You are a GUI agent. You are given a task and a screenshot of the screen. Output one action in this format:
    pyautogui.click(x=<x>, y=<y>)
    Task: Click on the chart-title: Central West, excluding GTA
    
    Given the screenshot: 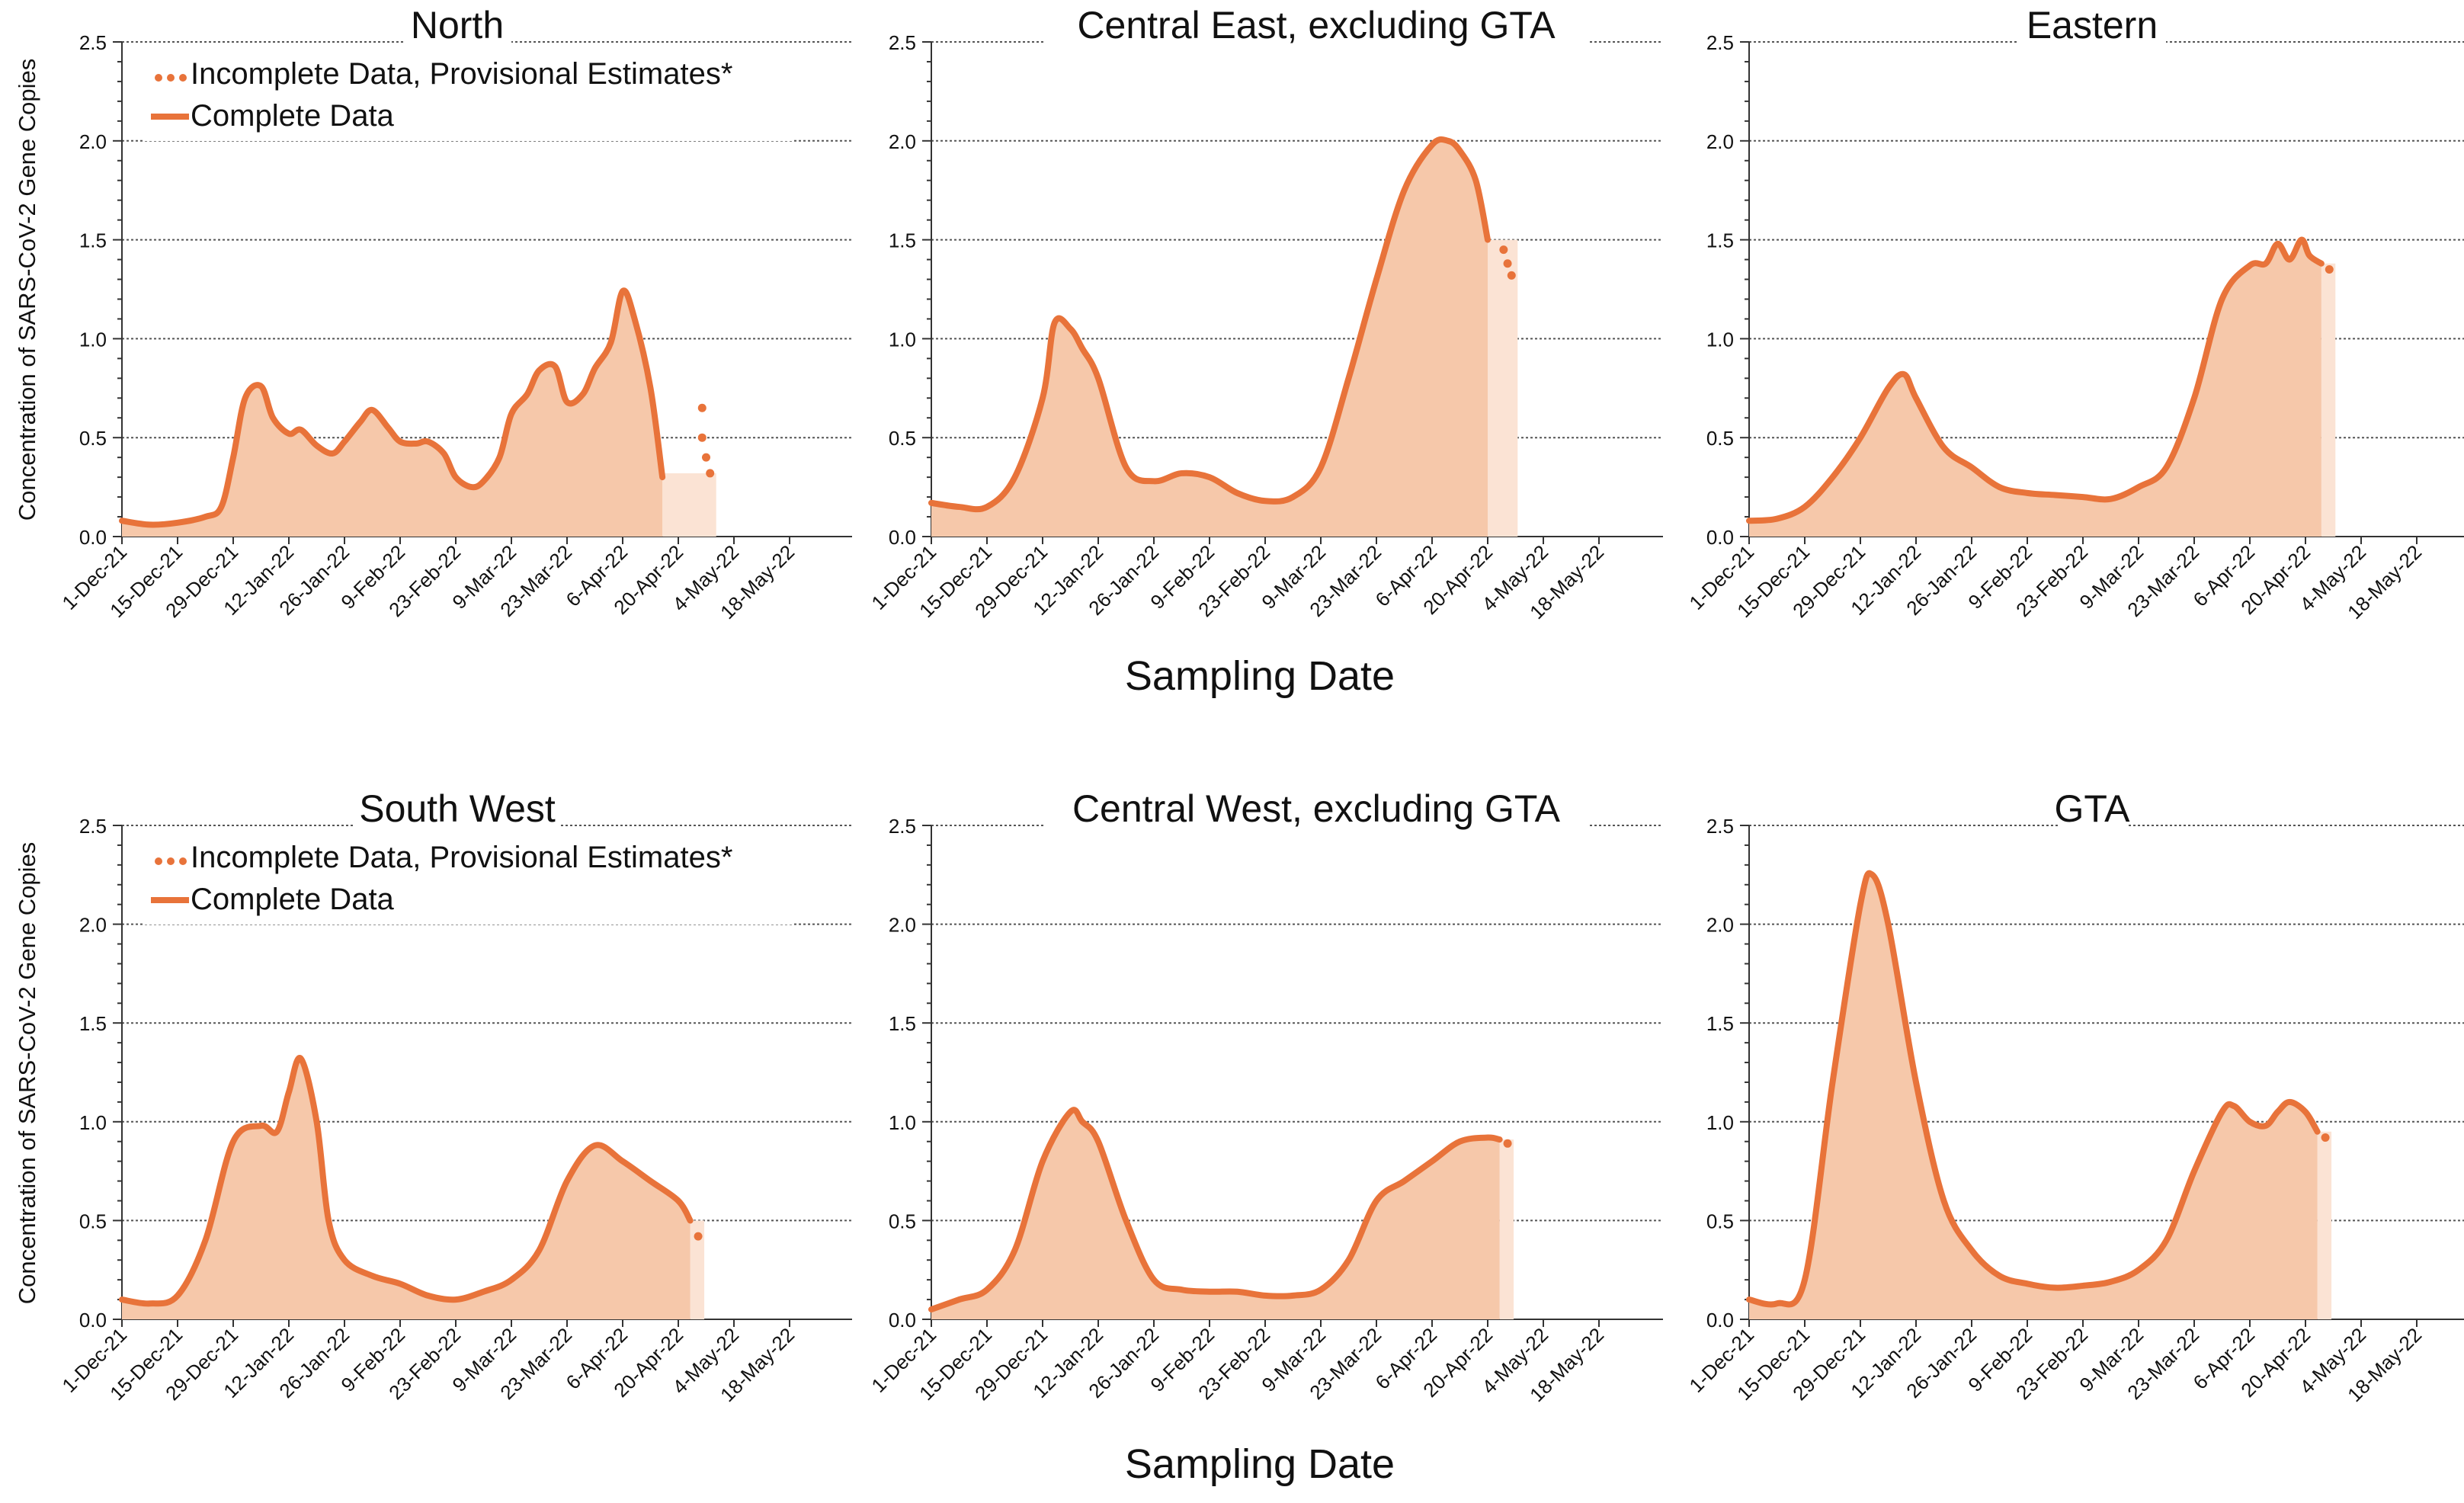 What is the action you would take?
    pyautogui.click(x=1316, y=808)
    